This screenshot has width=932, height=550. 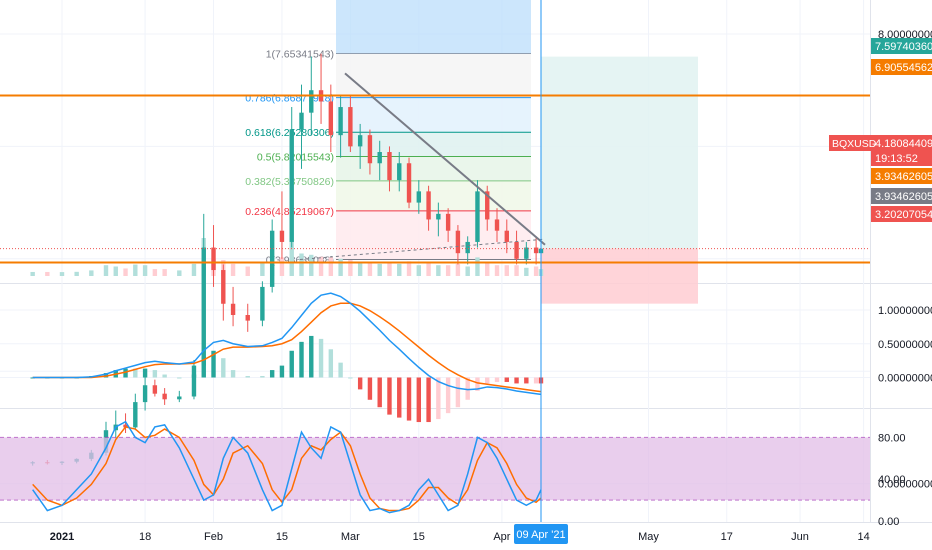 What do you see at coordinates (892, 480) in the screenshot?
I see `stoch-axis-tick: 40.00` at bounding box center [892, 480].